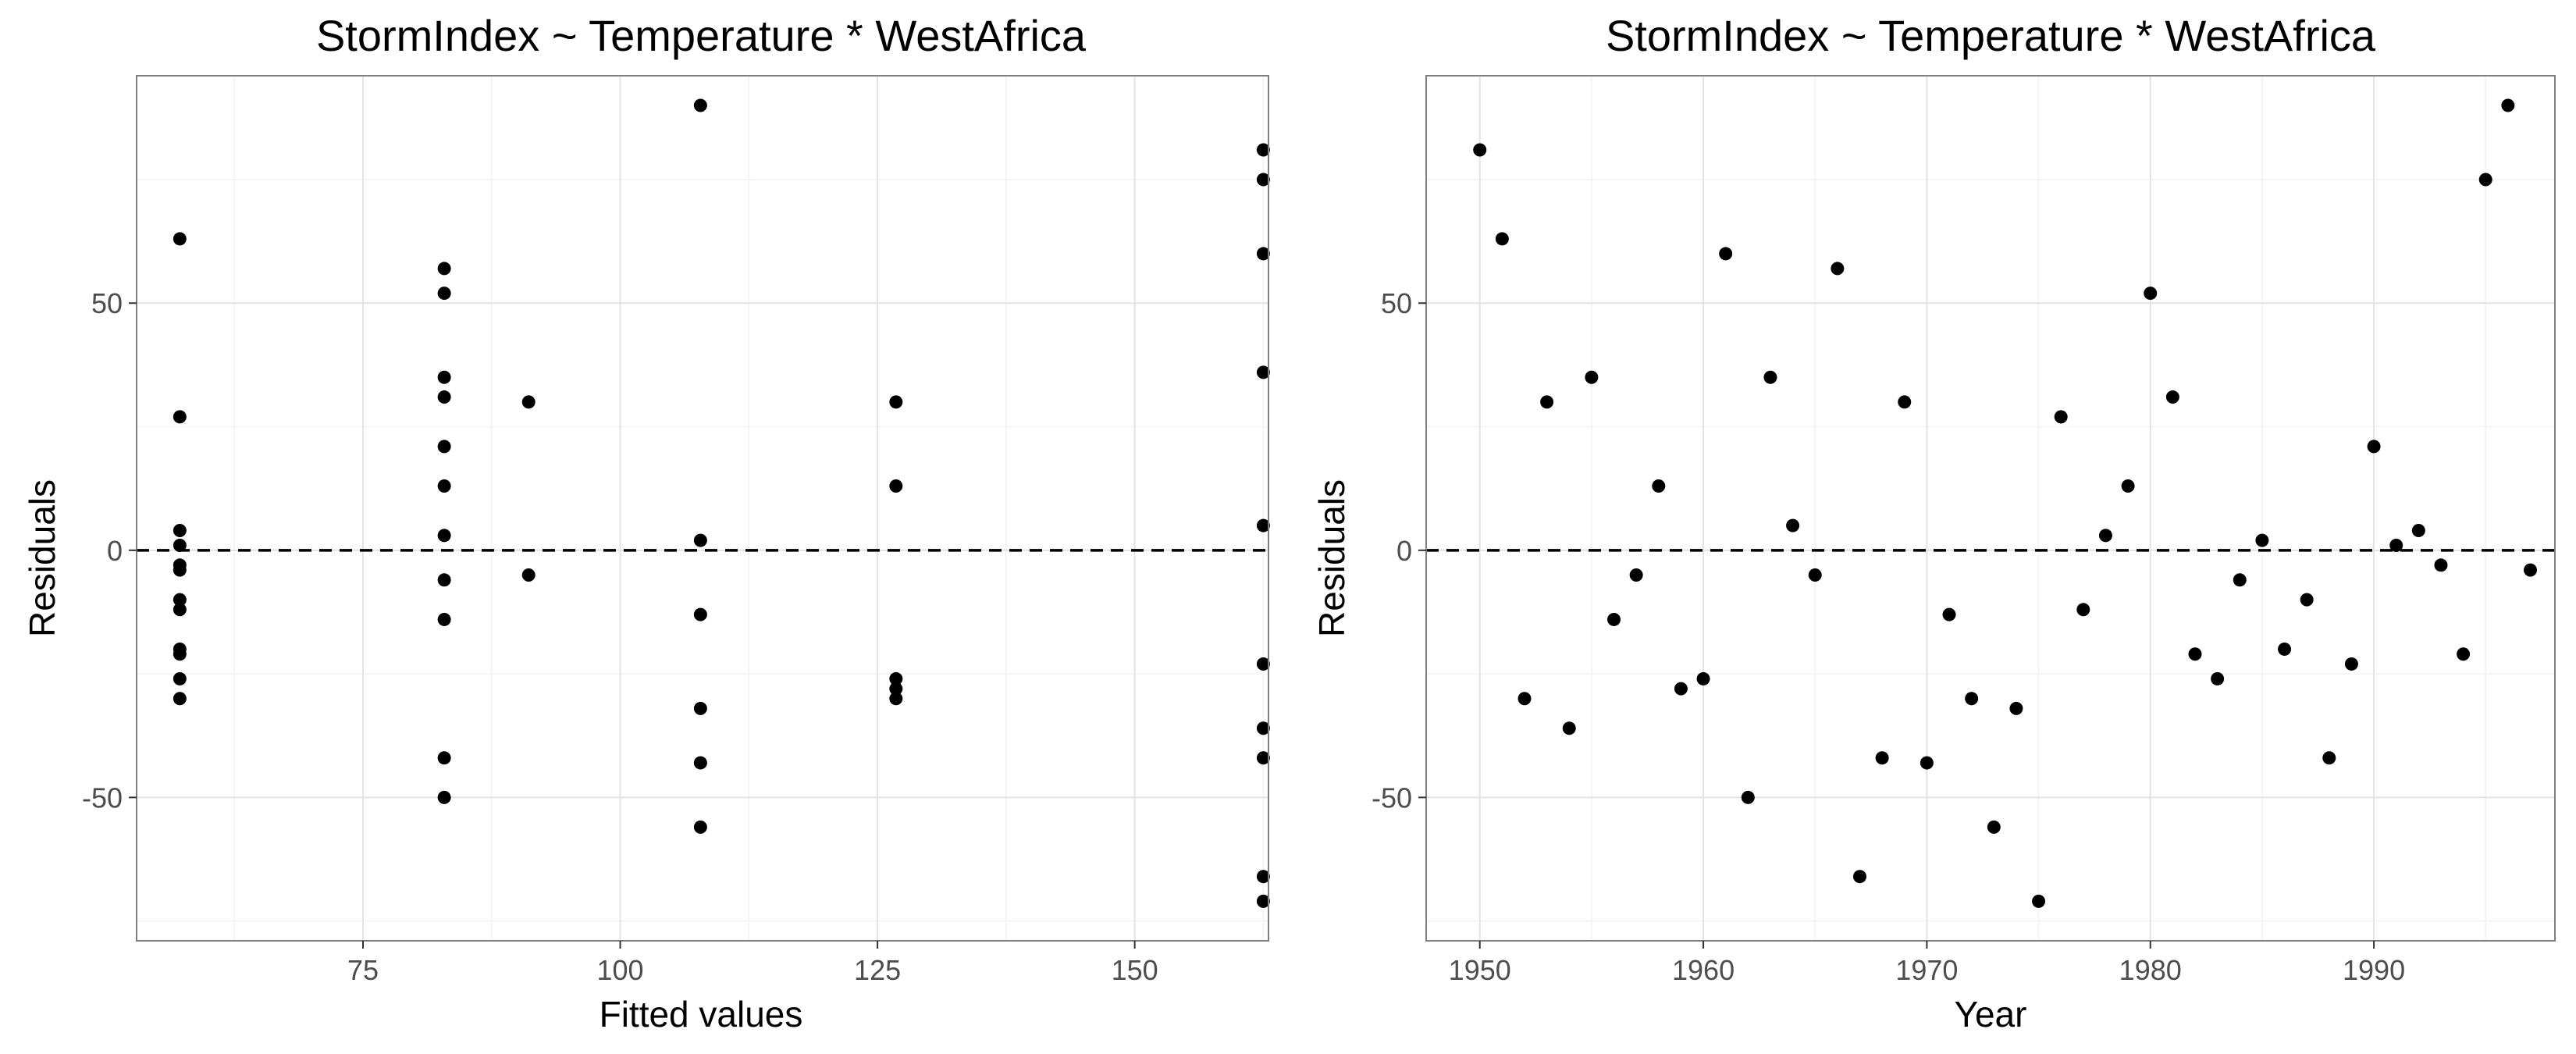 The height and width of the screenshot is (1054, 2576). I want to click on x-tick-label: 1950, so click(1480, 970).